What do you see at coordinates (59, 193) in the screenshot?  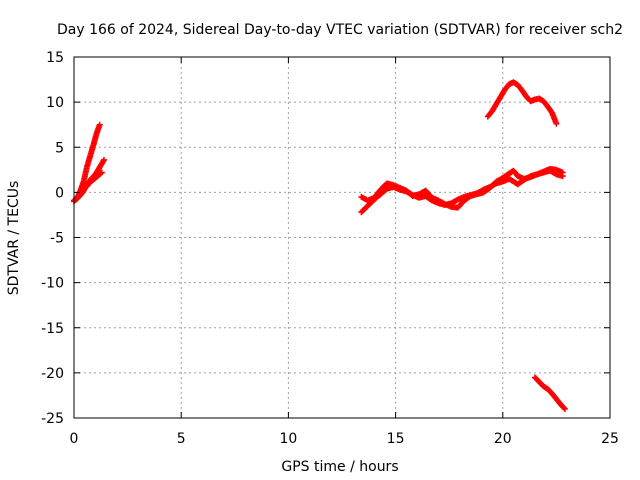 I see `y-tick-label: 0` at bounding box center [59, 193].